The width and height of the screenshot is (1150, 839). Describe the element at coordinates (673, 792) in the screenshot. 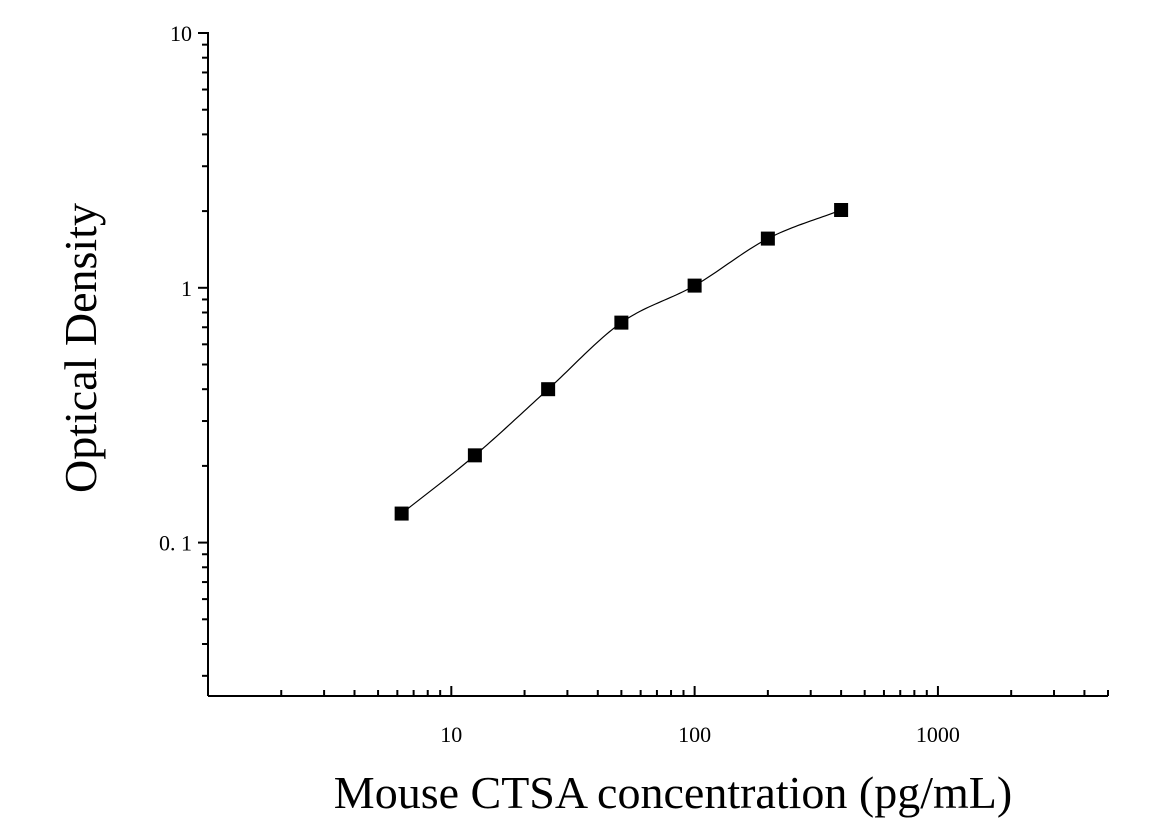

I see `x-axis-title: Mouse CTSA concentration (pg/mL)` at that location.